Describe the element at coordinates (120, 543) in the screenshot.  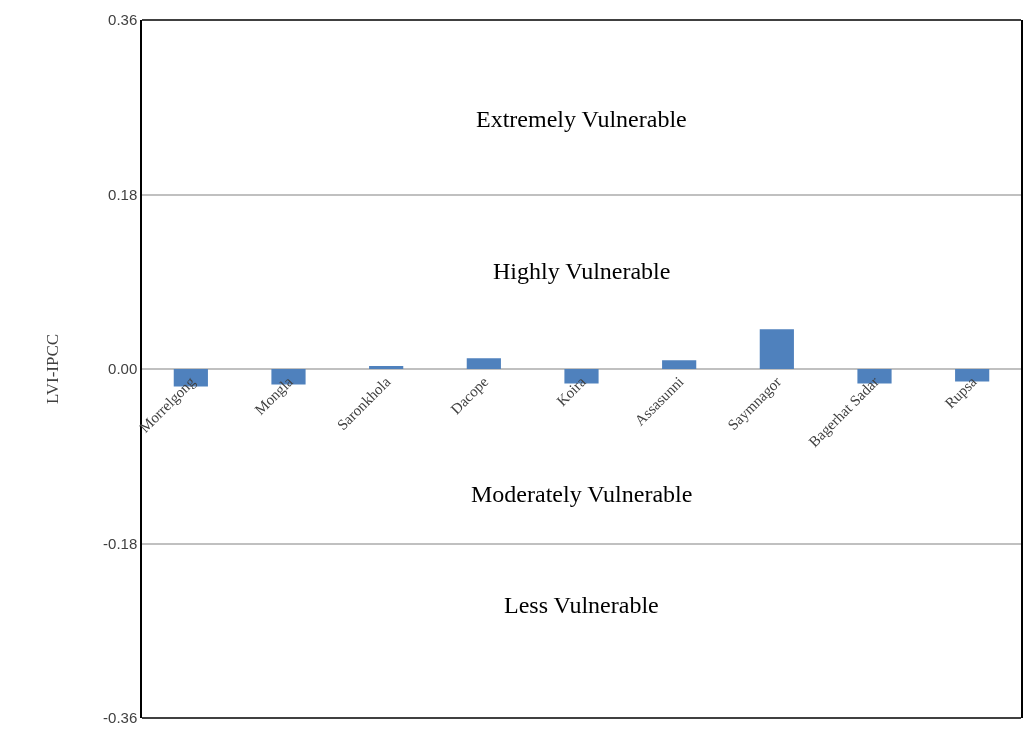
I see `y-tick-label: -0.18` at that location.